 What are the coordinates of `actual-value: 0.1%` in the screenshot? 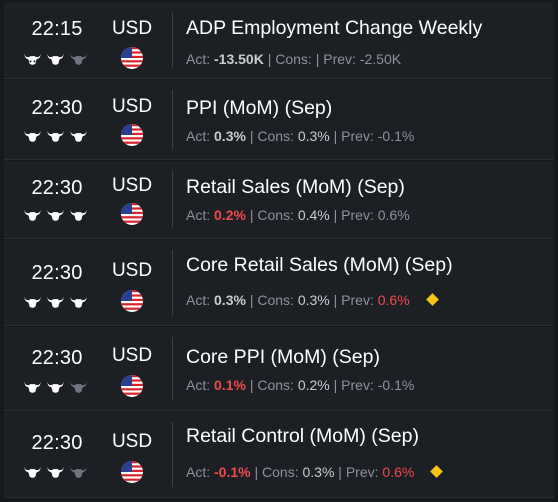 It's located at (230, 385).